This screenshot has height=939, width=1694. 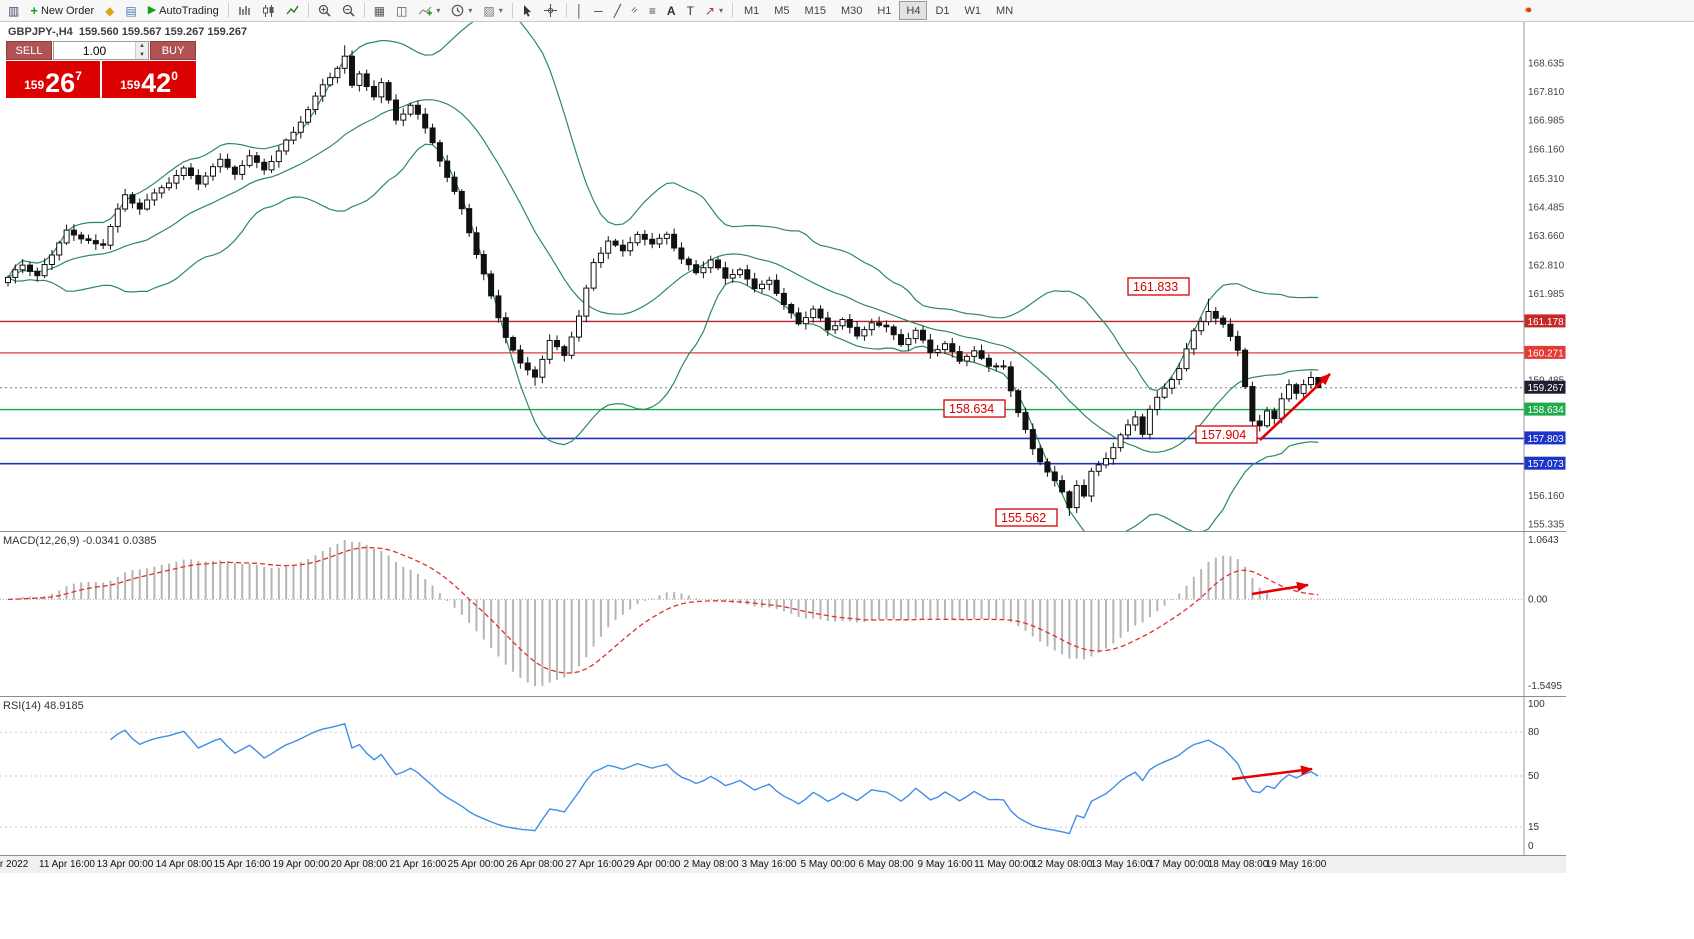 What do you see at coordinates (489, 10) in the screenshot?
I see `templates-icon: ▨` at bounding box center [489, 10].